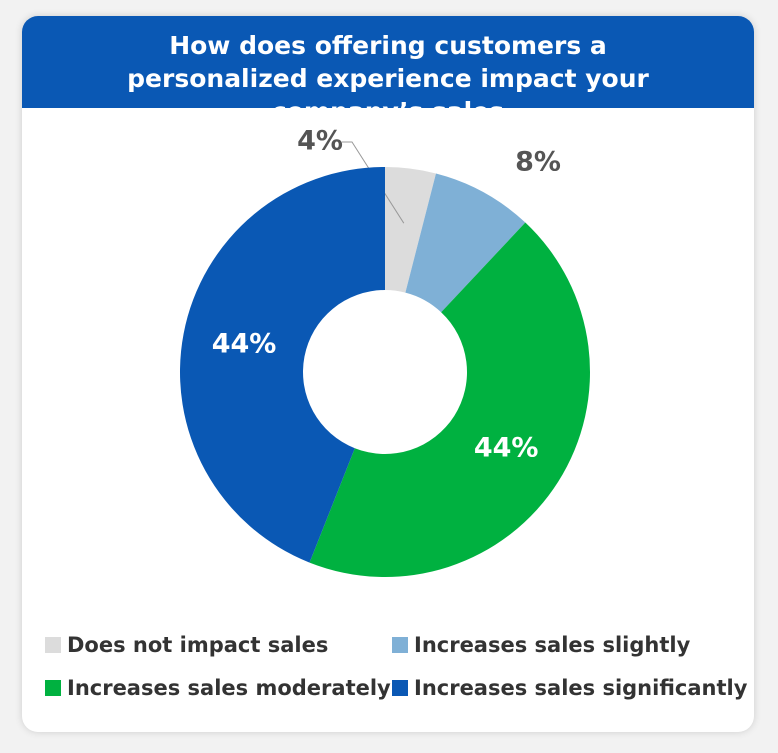 The height and width of the screenshot is (753, 778). Describe the element at coordinates (581, 688) in the screenshot. I see `legend-label: Increases sales significantly` at that location.